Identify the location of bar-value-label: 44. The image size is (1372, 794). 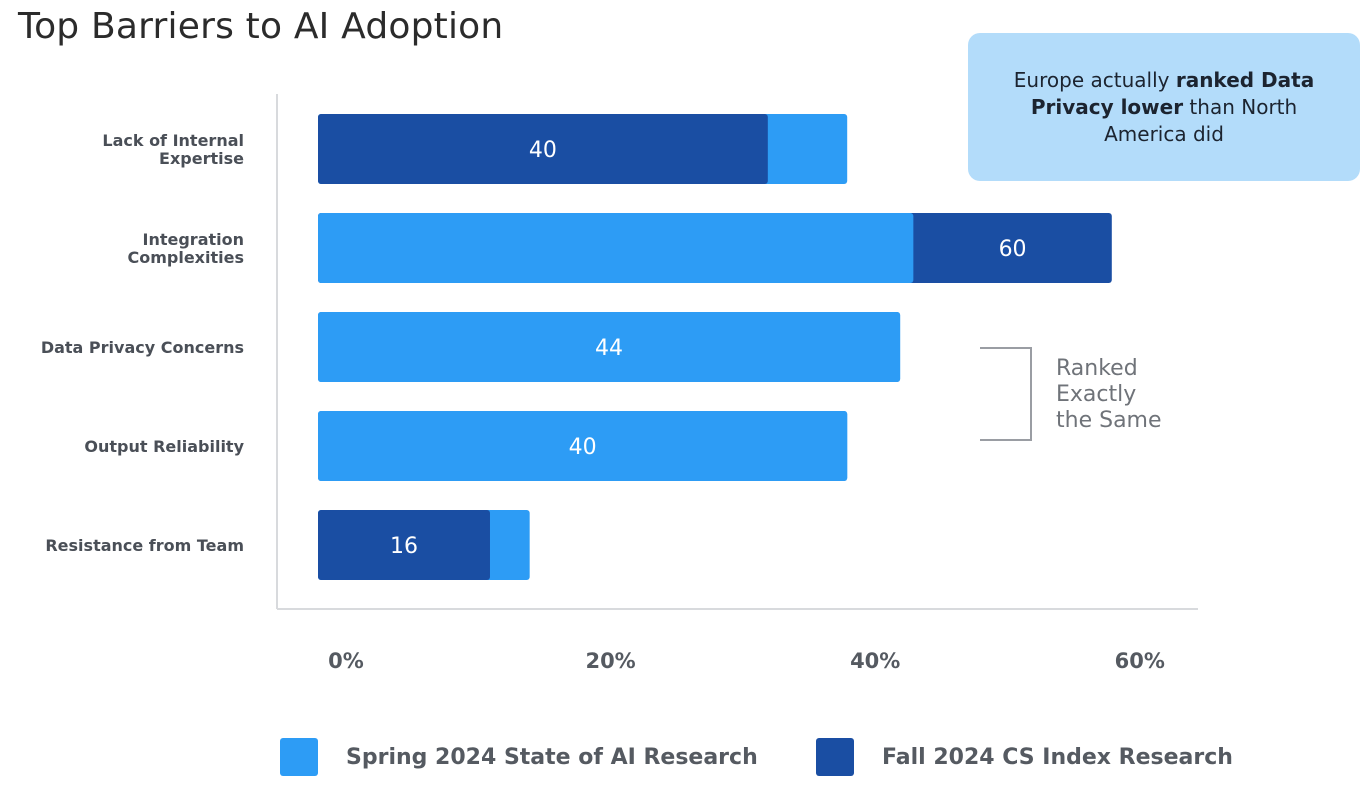
(609, 348).